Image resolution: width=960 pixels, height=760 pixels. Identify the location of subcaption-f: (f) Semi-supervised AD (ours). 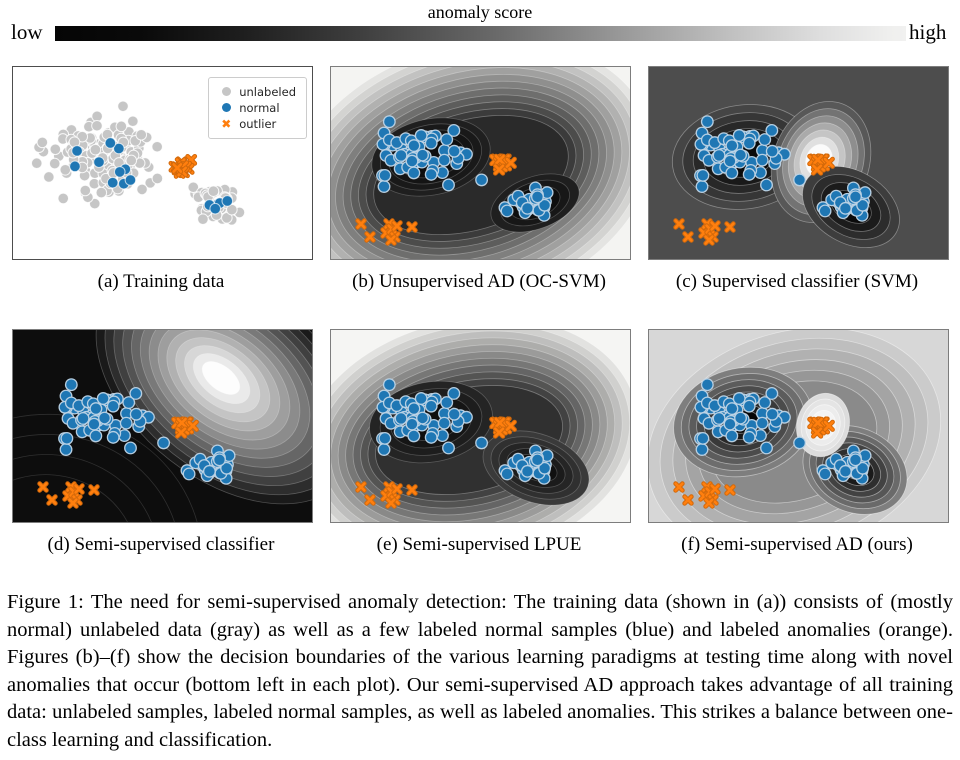
(797, 544).